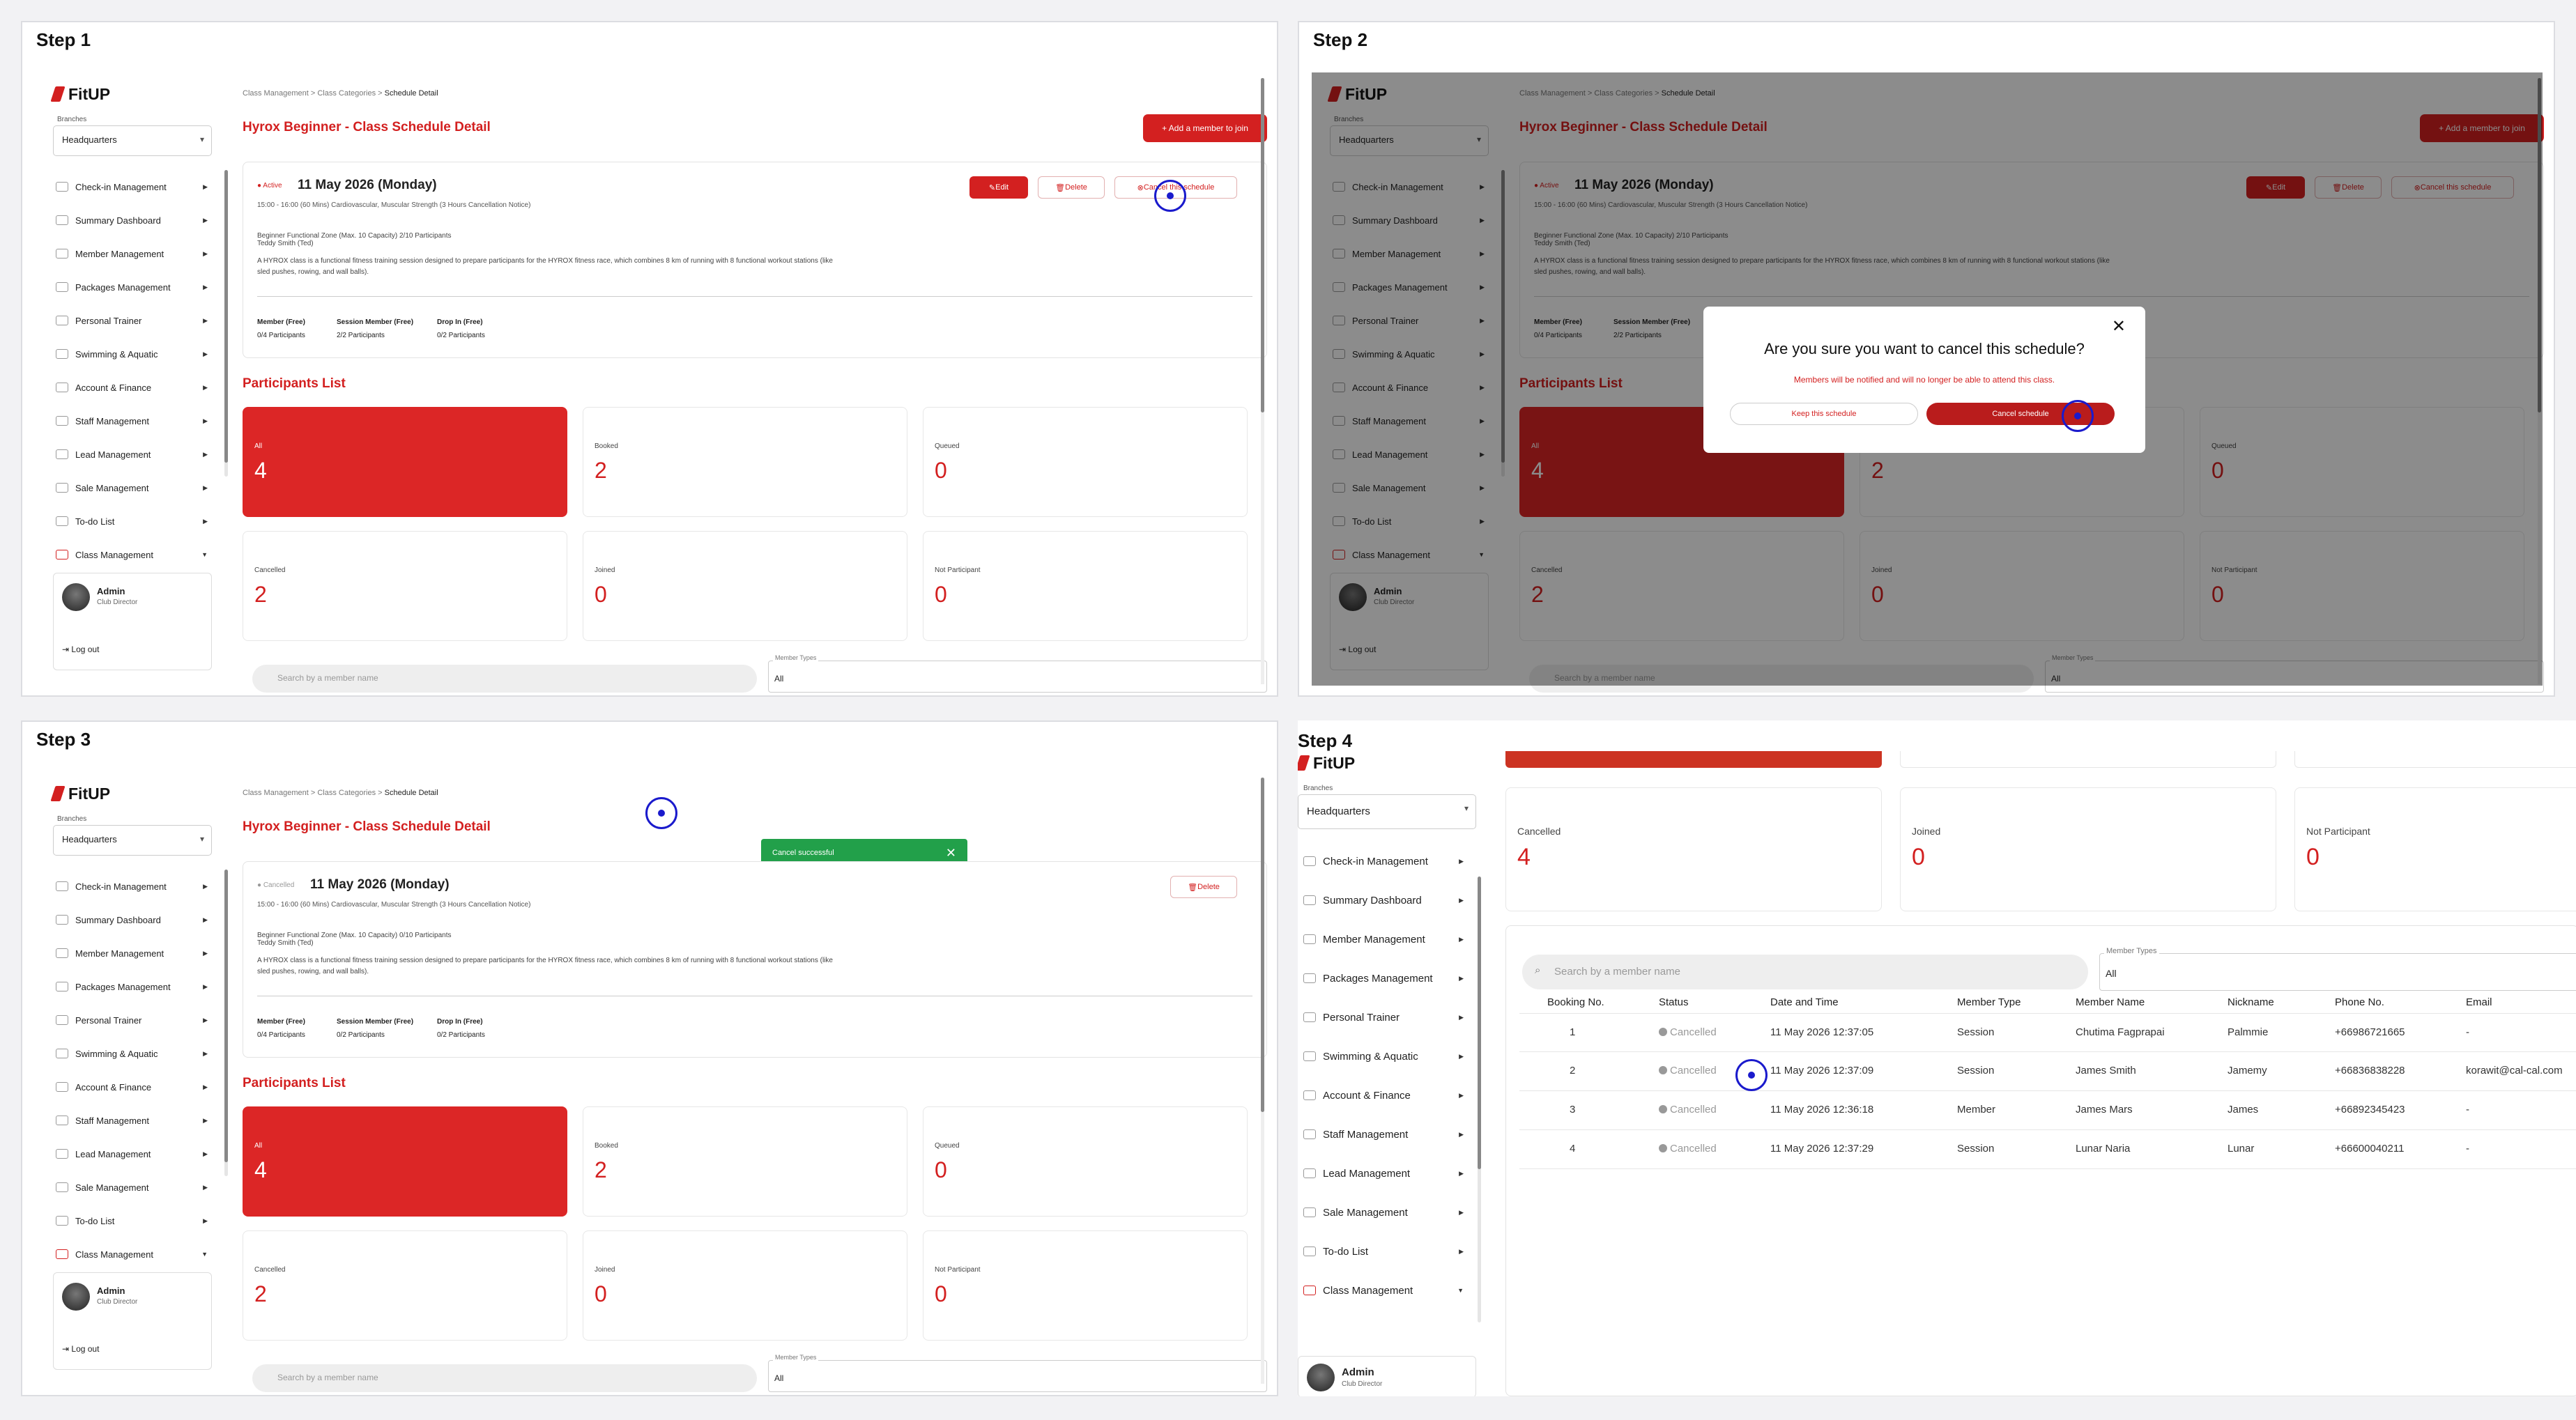 This screenshot has height=1420, width=2576. What do you see at coordinates (2452, 188) in the screenshot?
I see `cancel-schedule-button: ⊗ Cancel this schedule` at bounding box center [2452, 188].